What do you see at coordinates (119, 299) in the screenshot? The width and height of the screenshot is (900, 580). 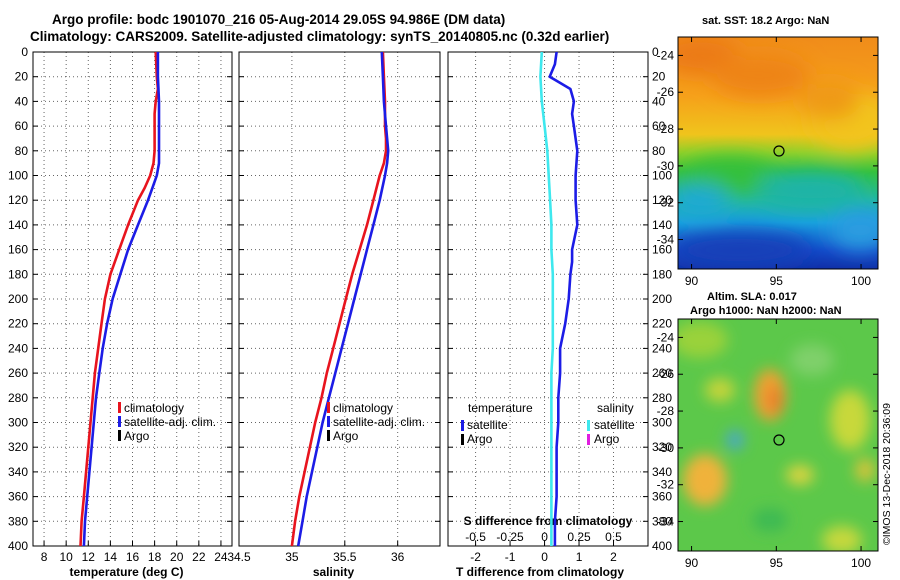 I see `series-line-climatology` at bounding box center [119, 299].